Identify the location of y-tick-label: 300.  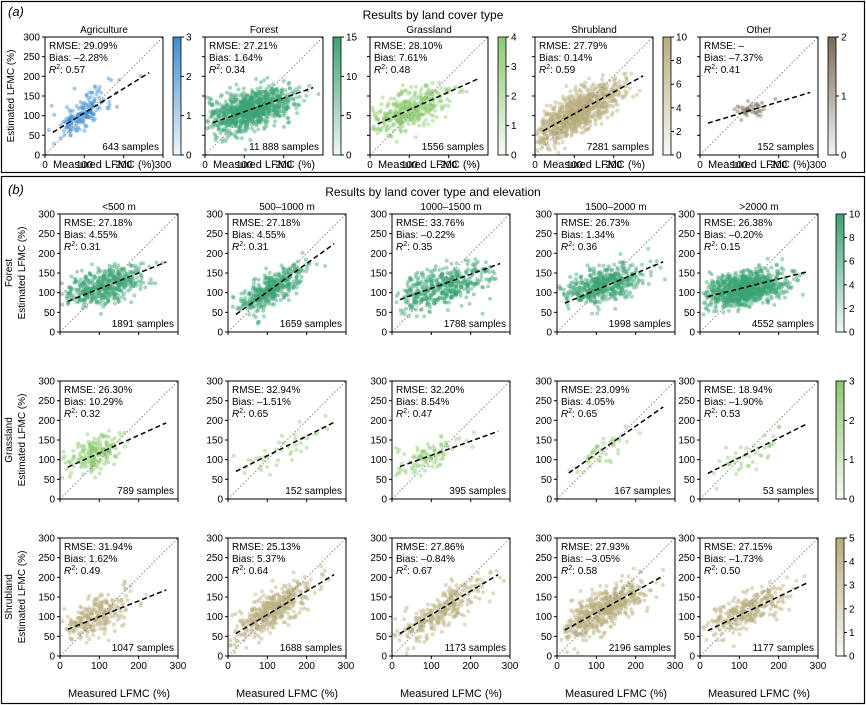
(378, 215).